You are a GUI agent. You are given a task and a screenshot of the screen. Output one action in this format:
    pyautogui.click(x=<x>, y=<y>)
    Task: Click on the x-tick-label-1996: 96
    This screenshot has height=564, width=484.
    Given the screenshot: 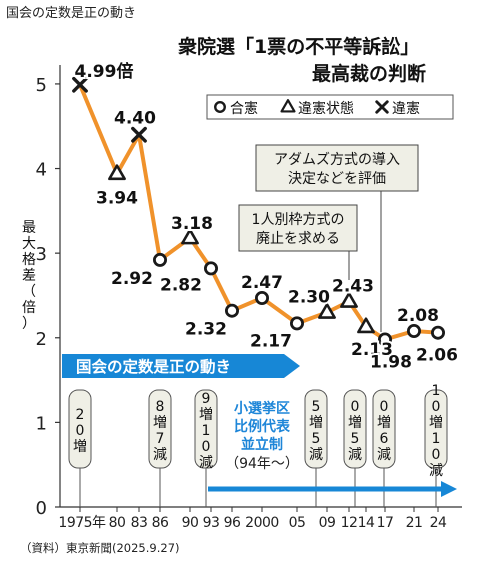 What is the action you would take?
    pyautogui.click(x=232, y=523)
    